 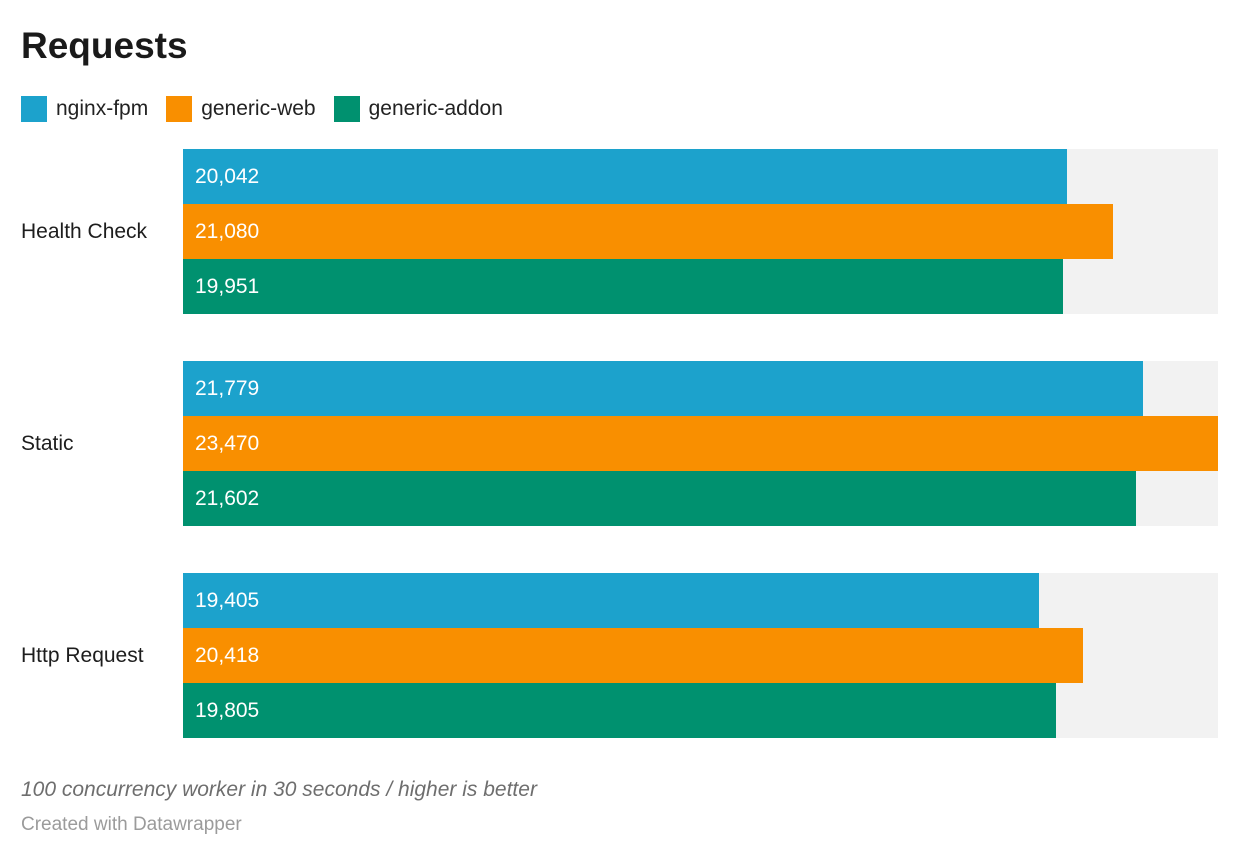 What do you see at coordinates (227, 655) in the screenshot?
I see `bar-value-label: 20,418` at bounding box center [227, 655].